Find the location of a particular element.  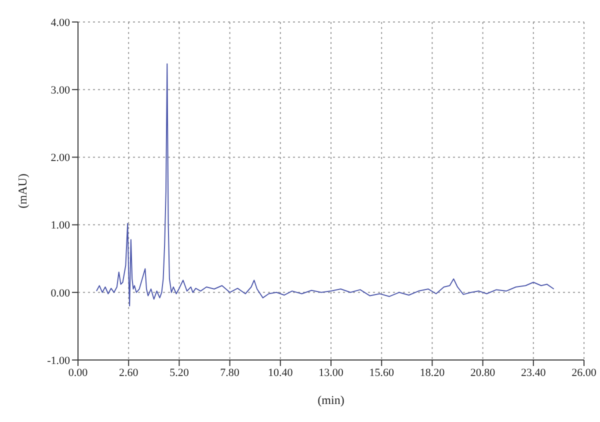

x-tick-label: 18.20 is located at coordinates (433, 372).